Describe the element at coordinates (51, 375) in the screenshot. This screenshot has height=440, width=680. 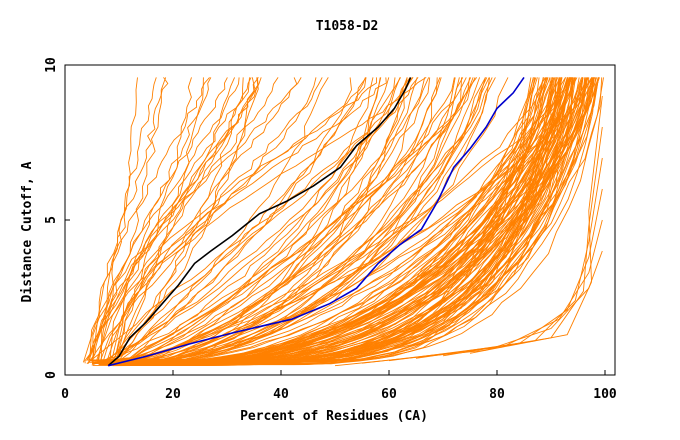
I see `y-tick-label: 0` at that location.